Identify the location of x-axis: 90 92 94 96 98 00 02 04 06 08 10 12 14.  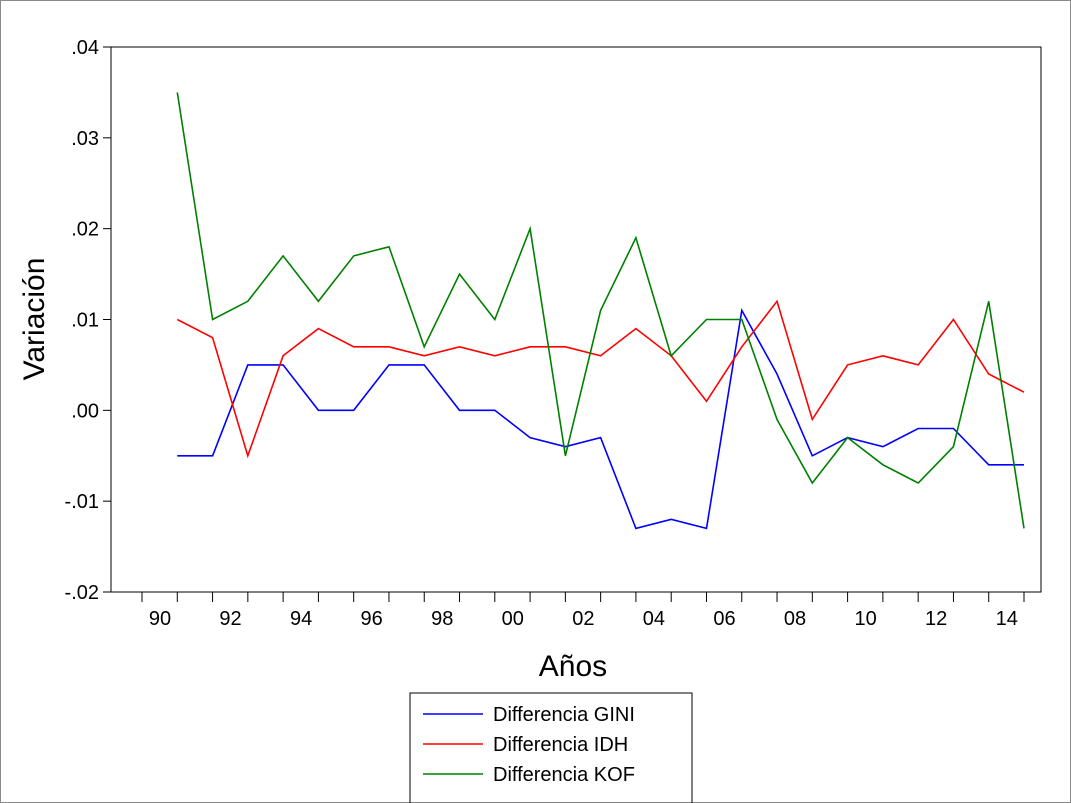
(583, 611).